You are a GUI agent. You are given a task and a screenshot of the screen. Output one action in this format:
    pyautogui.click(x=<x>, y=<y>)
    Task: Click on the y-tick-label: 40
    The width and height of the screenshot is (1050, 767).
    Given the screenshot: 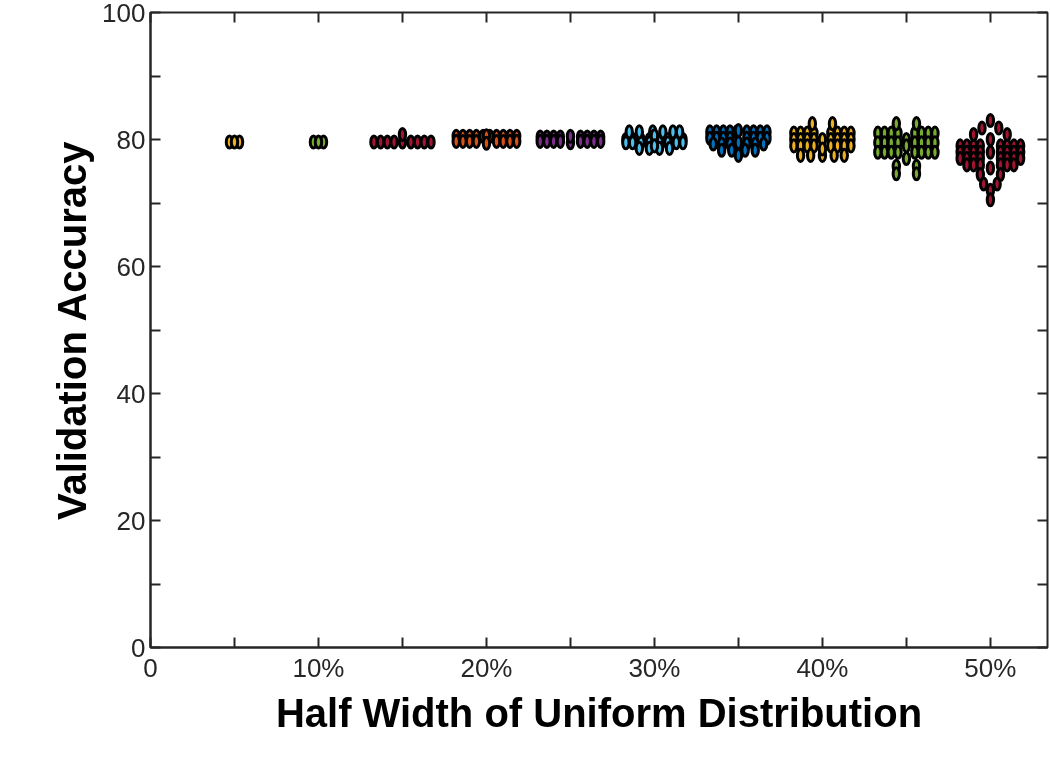 What is the action you would take?
    pyautogui.click(x=131, y=393)
    